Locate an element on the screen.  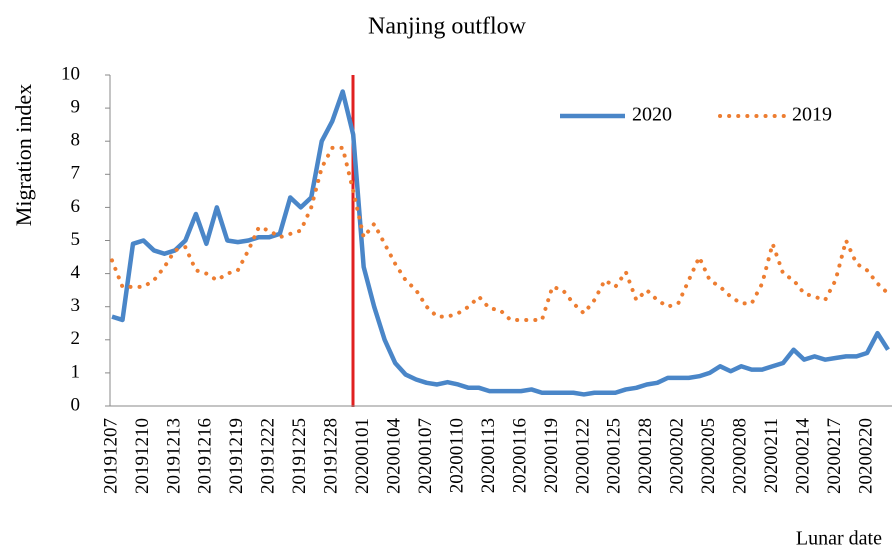
y-tick-label: 9 is located at coordinates (76, 106).